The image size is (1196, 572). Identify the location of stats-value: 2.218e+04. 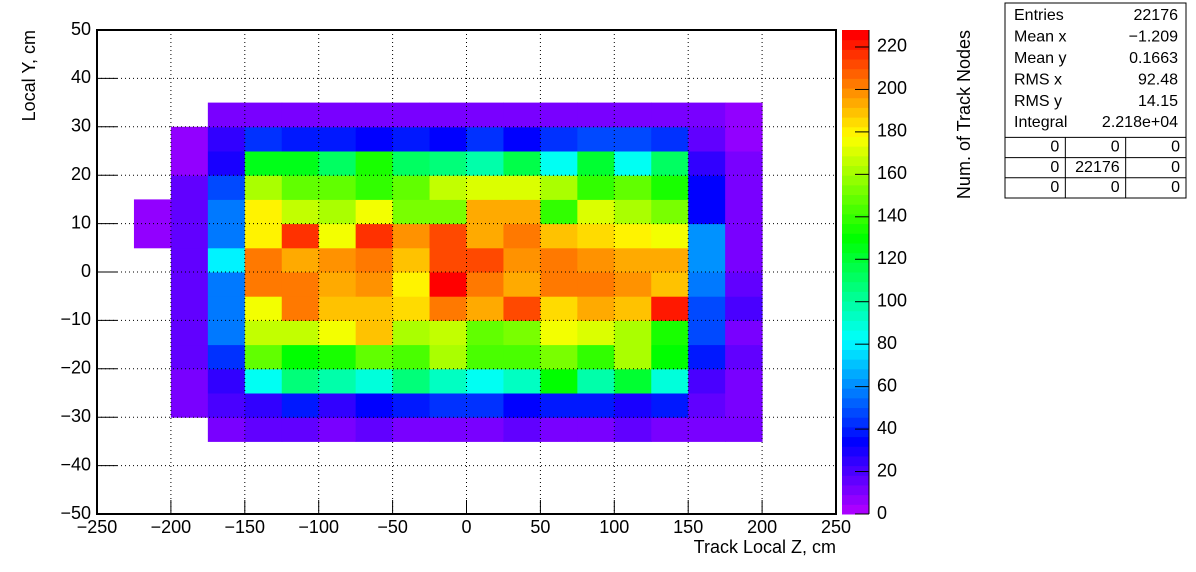
(1140, 122).